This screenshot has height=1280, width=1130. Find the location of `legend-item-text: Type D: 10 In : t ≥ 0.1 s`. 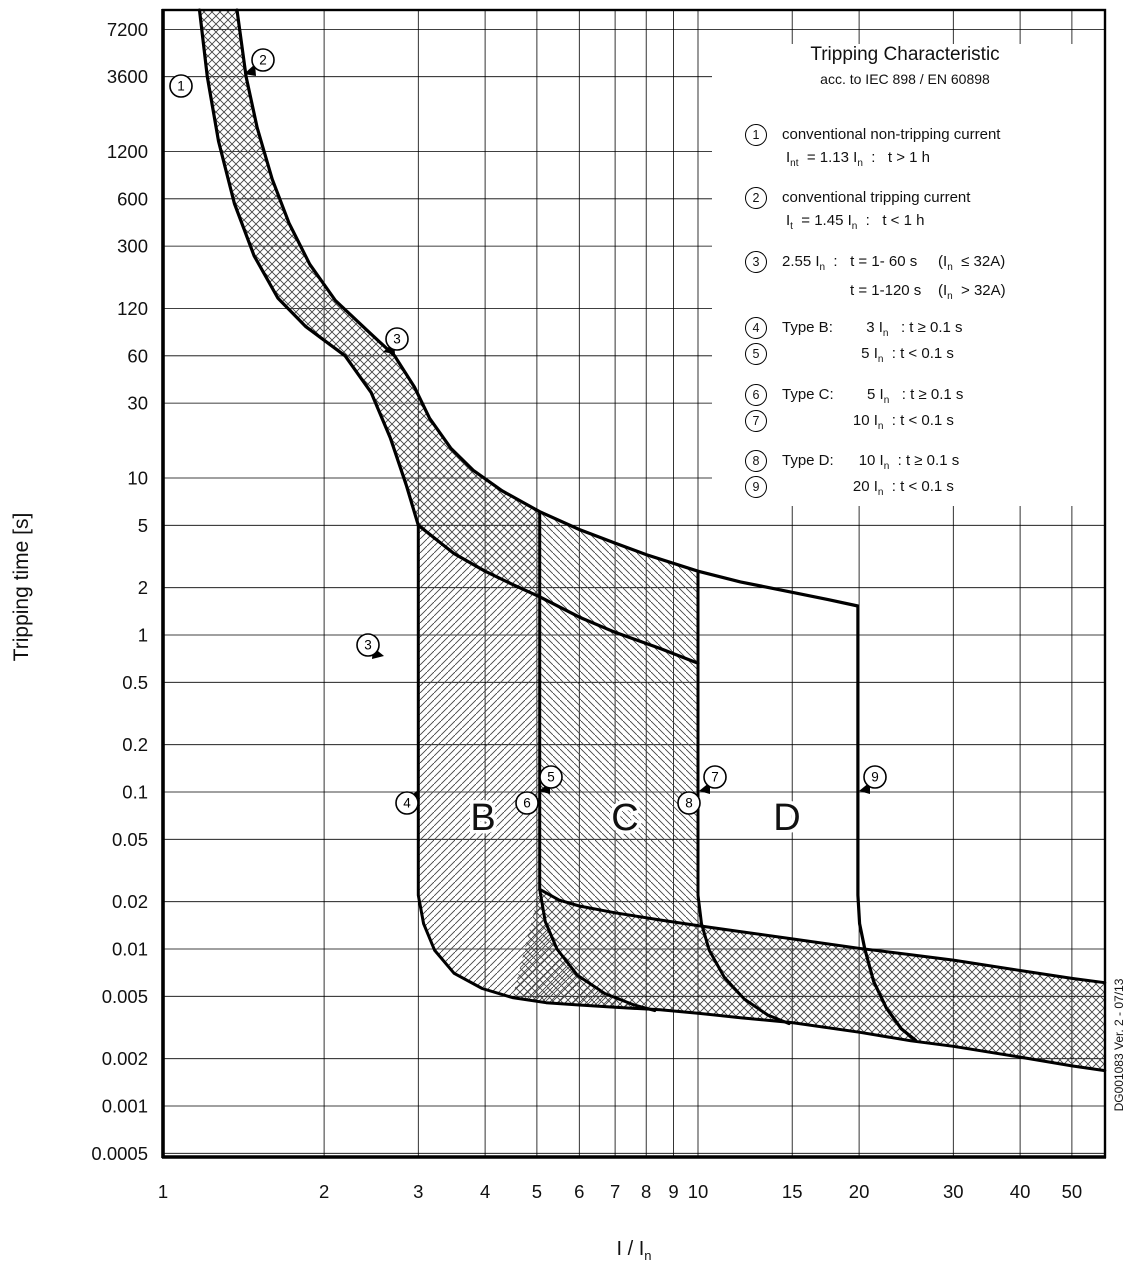

legend-item-text: Type D: 10 In : t ≥ 0.1 s is located at coordinates (871, 462).